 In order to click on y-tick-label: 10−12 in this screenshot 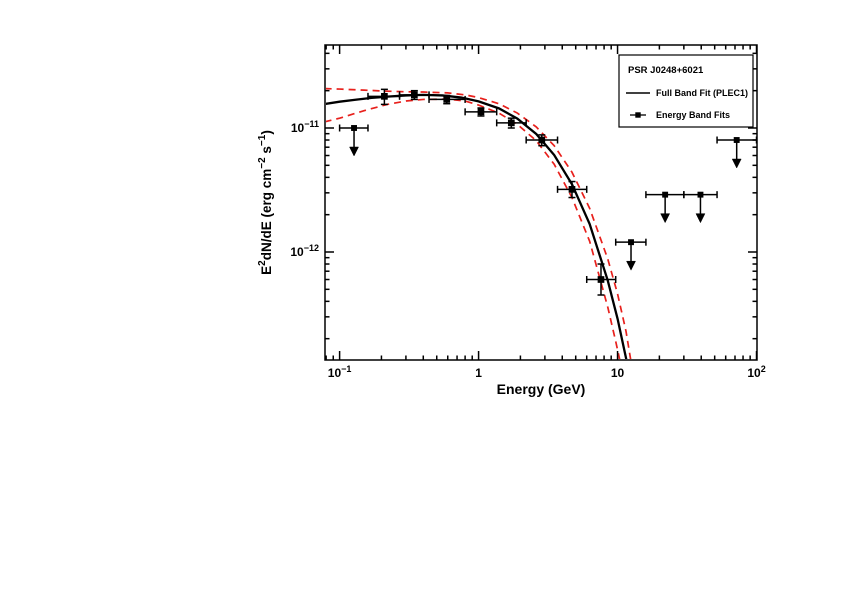, I will do `click(304, 251)`.